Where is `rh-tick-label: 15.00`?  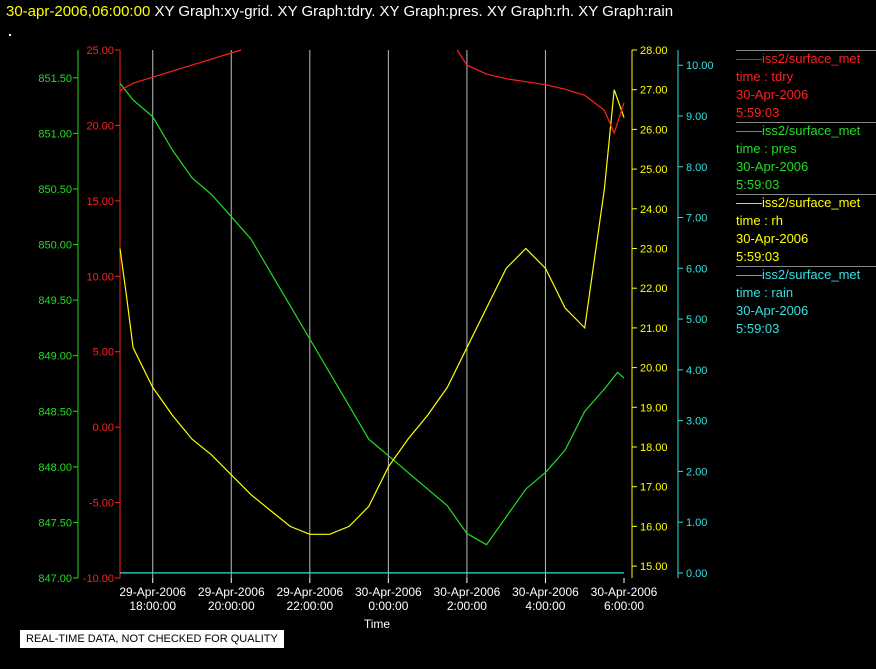
rh-tick-label: 15.00 is located at coordinates (654, 567).